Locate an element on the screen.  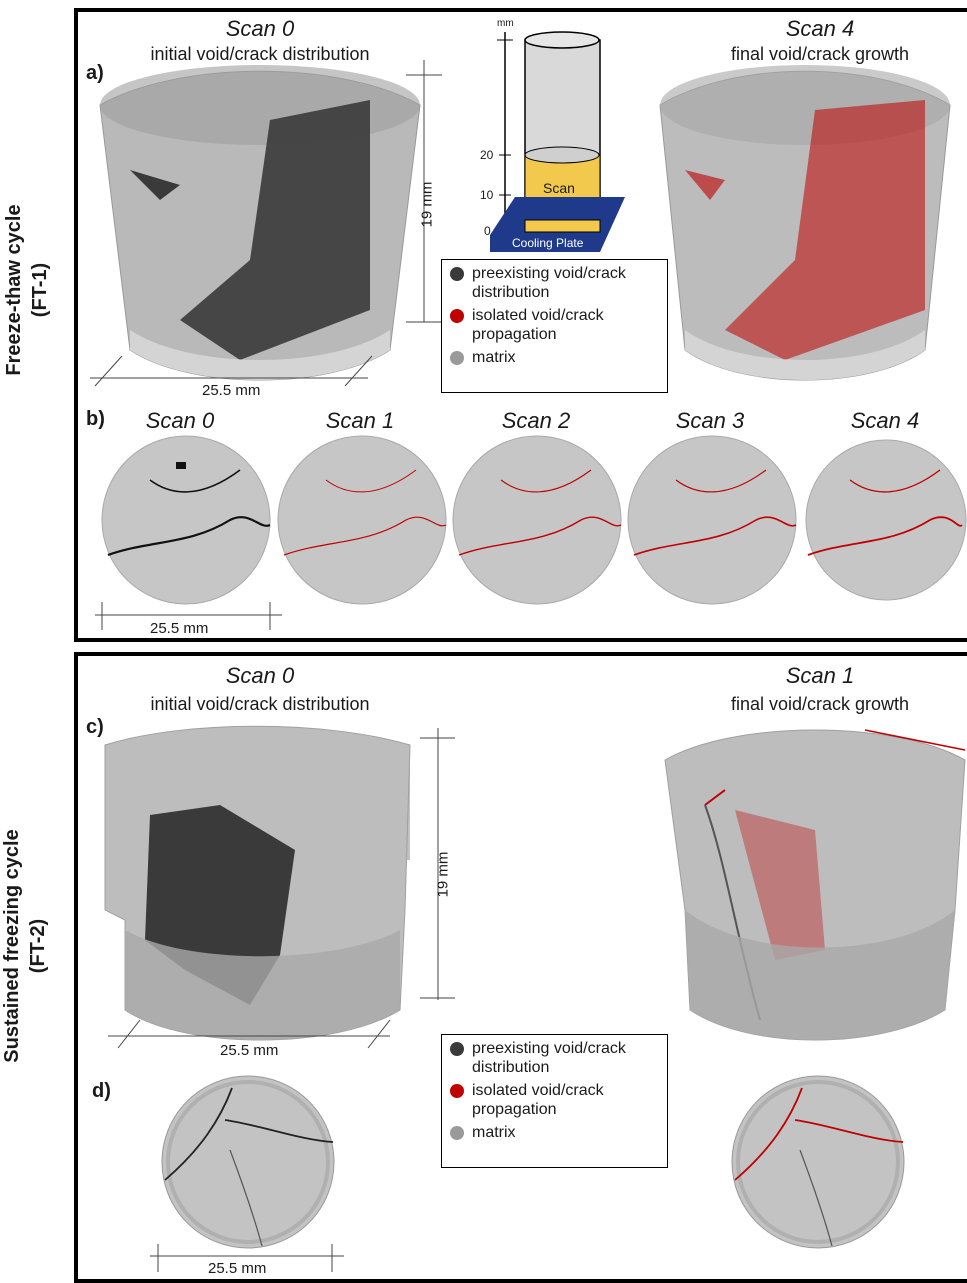
ft1-slice-dim: 25.5 mm is located at coordinates (179, 628).